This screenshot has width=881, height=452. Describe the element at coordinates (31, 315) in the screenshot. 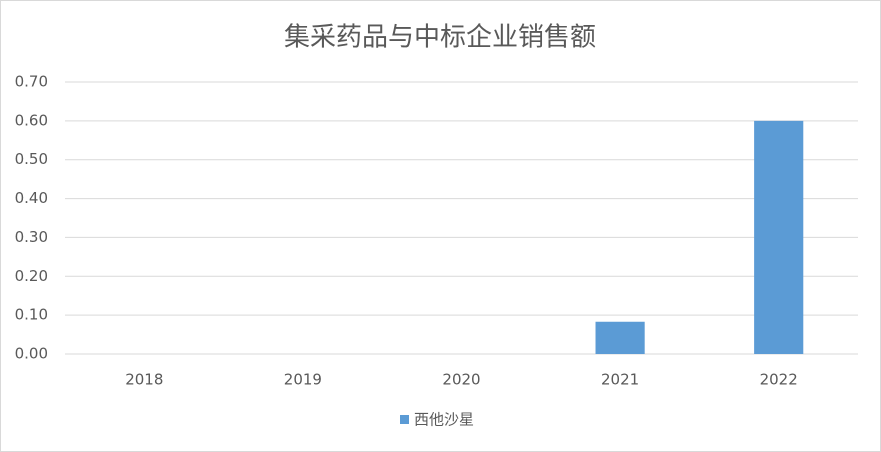

I see `y-tick-label: 0.10` at that location.